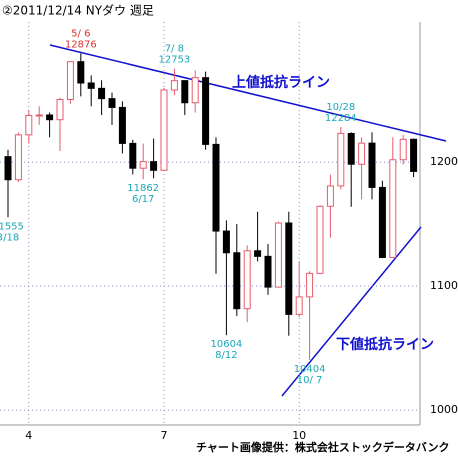 Image resolution: width=458 pixels, height=460 pixels. Describe the element at coordinates (28, 435) in the screenshot. I see `x-tick-label: 4` at that location.